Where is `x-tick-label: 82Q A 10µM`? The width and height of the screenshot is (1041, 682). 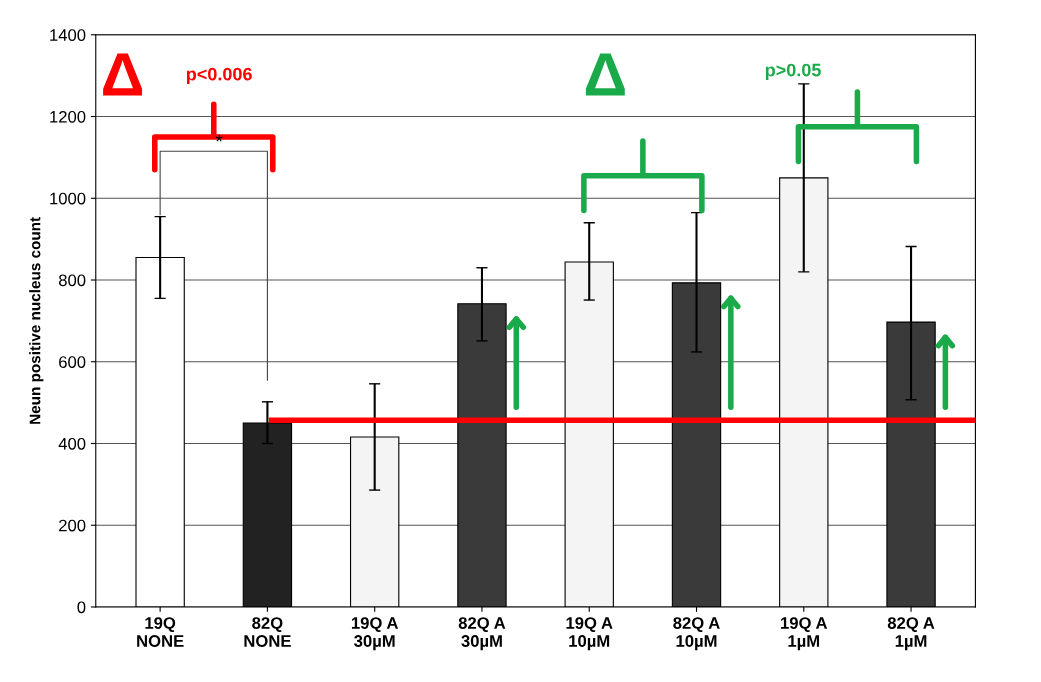 x-tick-label: 82Q A 10µM is located at coordinates (696, 634).